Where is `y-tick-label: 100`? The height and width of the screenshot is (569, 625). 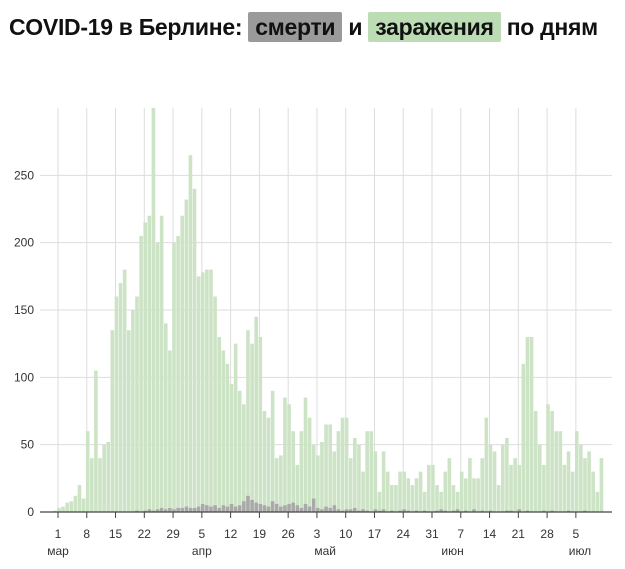 y-tick-label: 100 is located at coordinates (24, 377).